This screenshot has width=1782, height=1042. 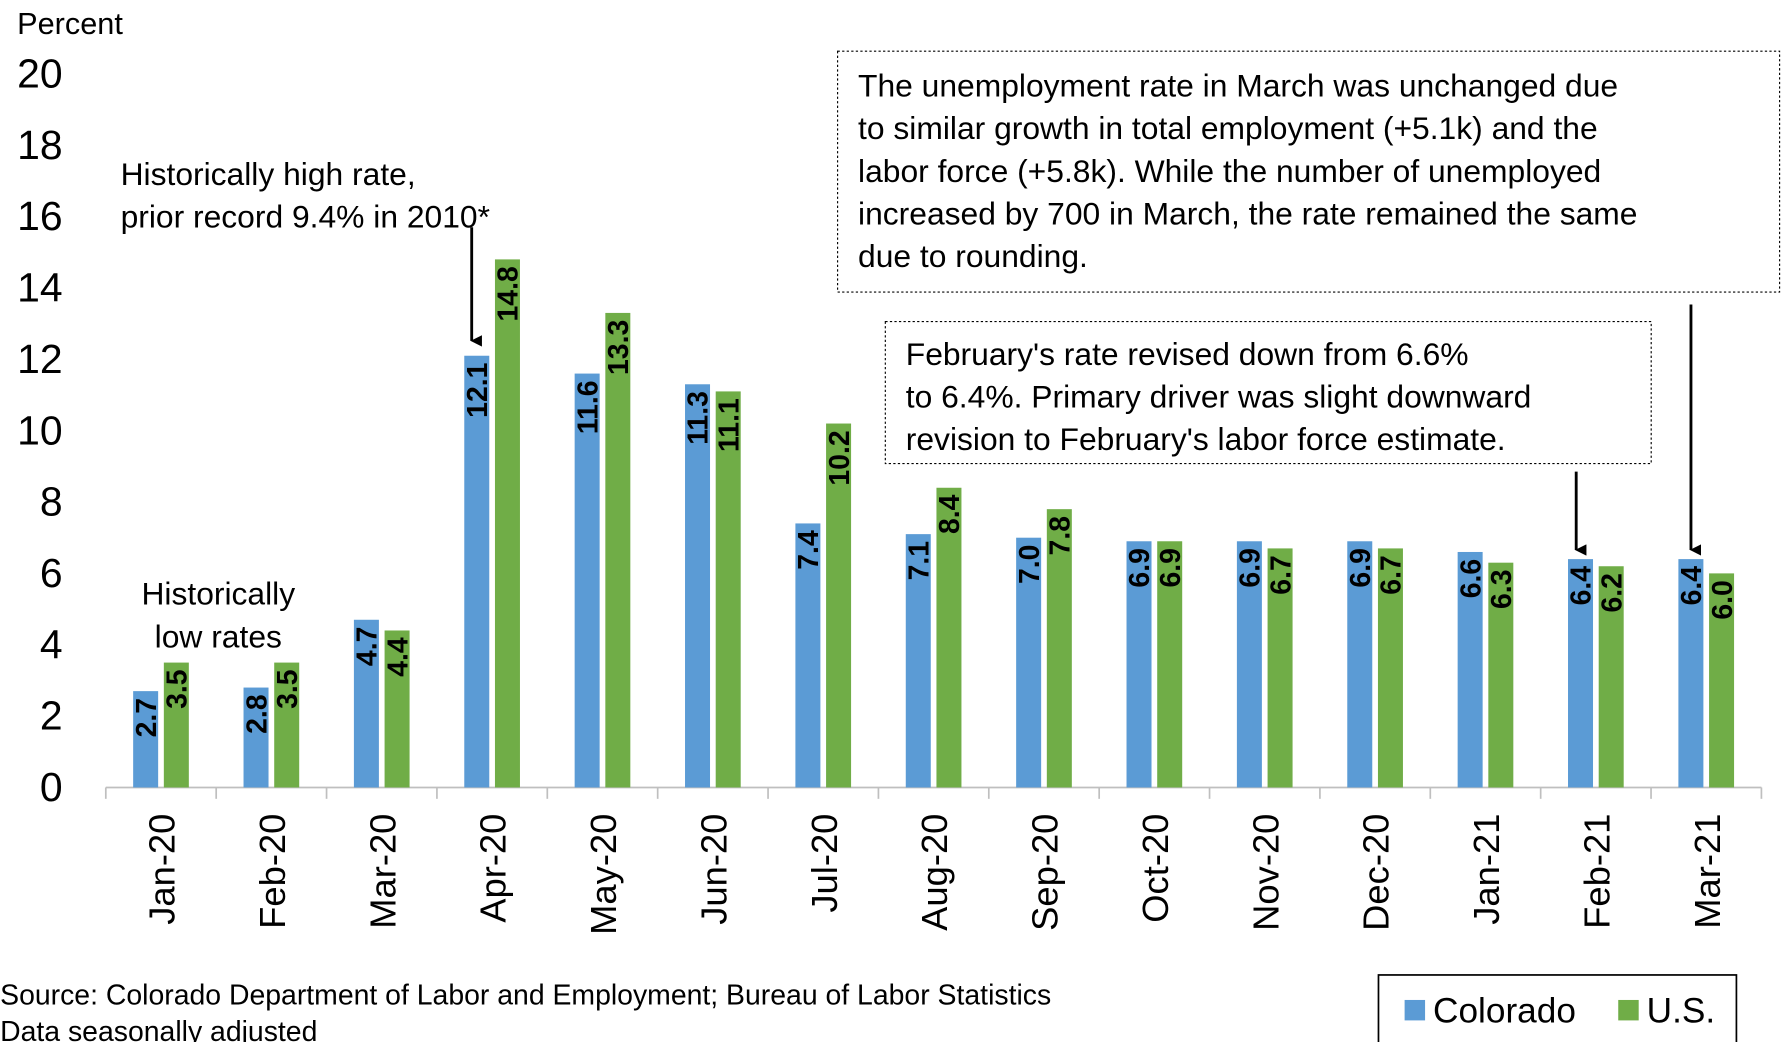 What do you see at coordinates (162, 869) in the screenshot?
I see `x-tick-label: Jan-20` at bounding box center [162, 869].